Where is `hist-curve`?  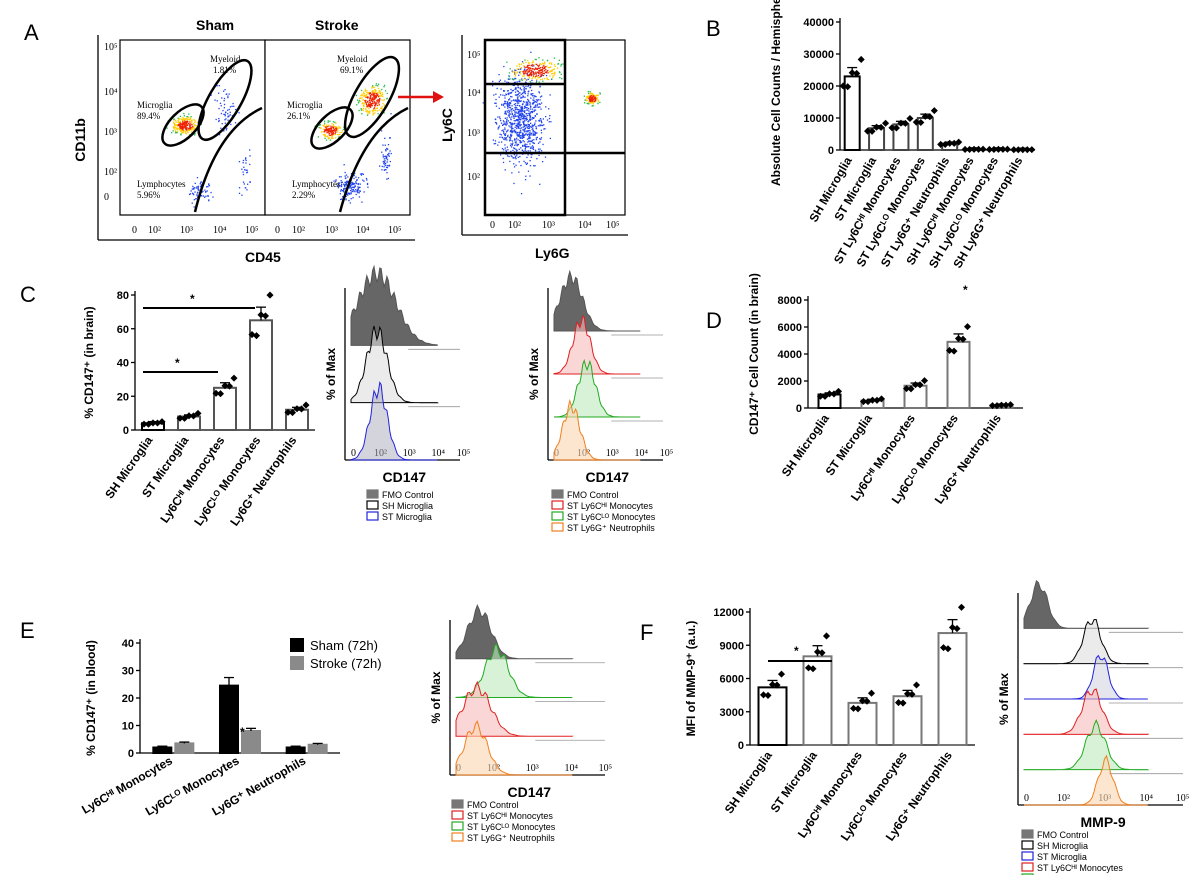 hist-curve is located at coordinates (597, 300).